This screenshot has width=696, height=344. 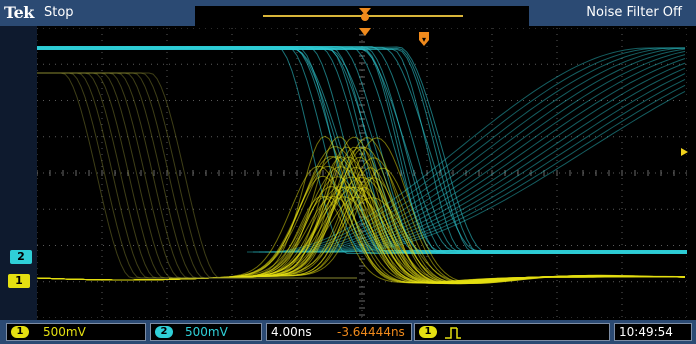 I want to click on ch2-readout: 2 500mV, so click(x=206, y=332).